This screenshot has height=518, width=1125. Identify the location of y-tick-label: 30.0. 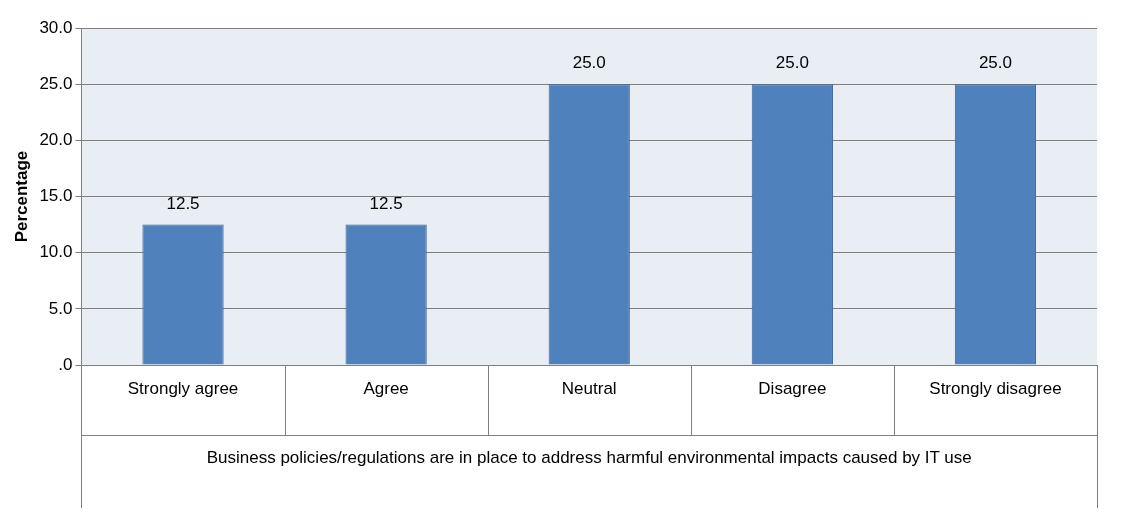
(56, 27).